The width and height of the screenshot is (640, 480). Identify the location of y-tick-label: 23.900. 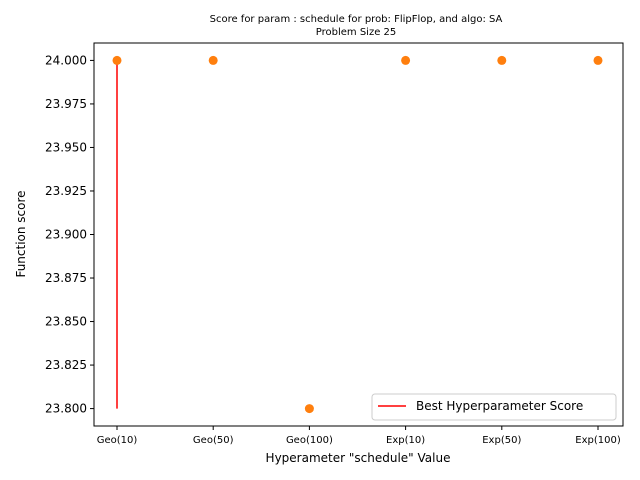
(66, 235).